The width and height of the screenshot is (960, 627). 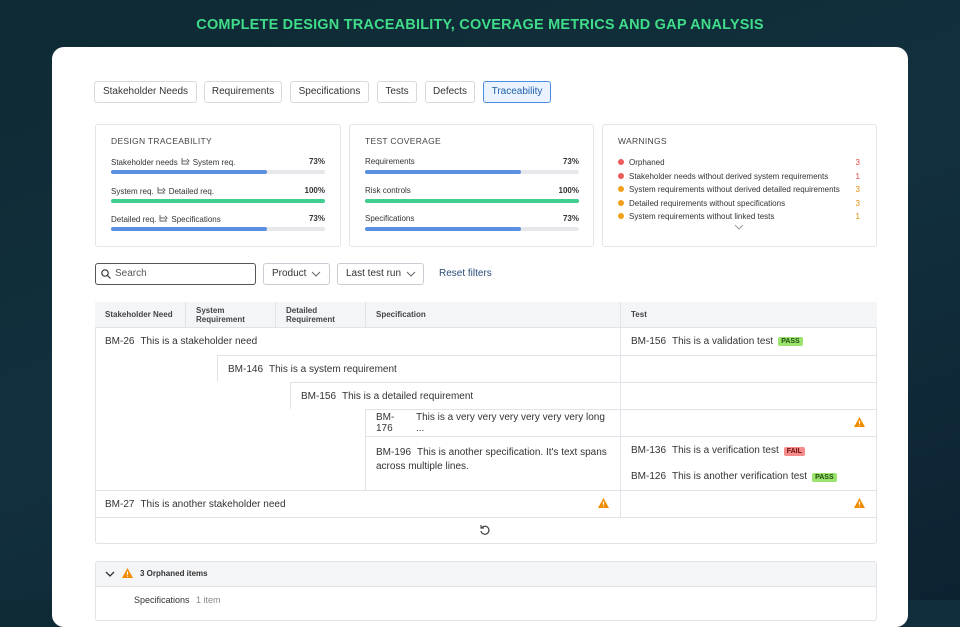 I want to click on panel-title: WARNINGS, so click(x=642, y=141).